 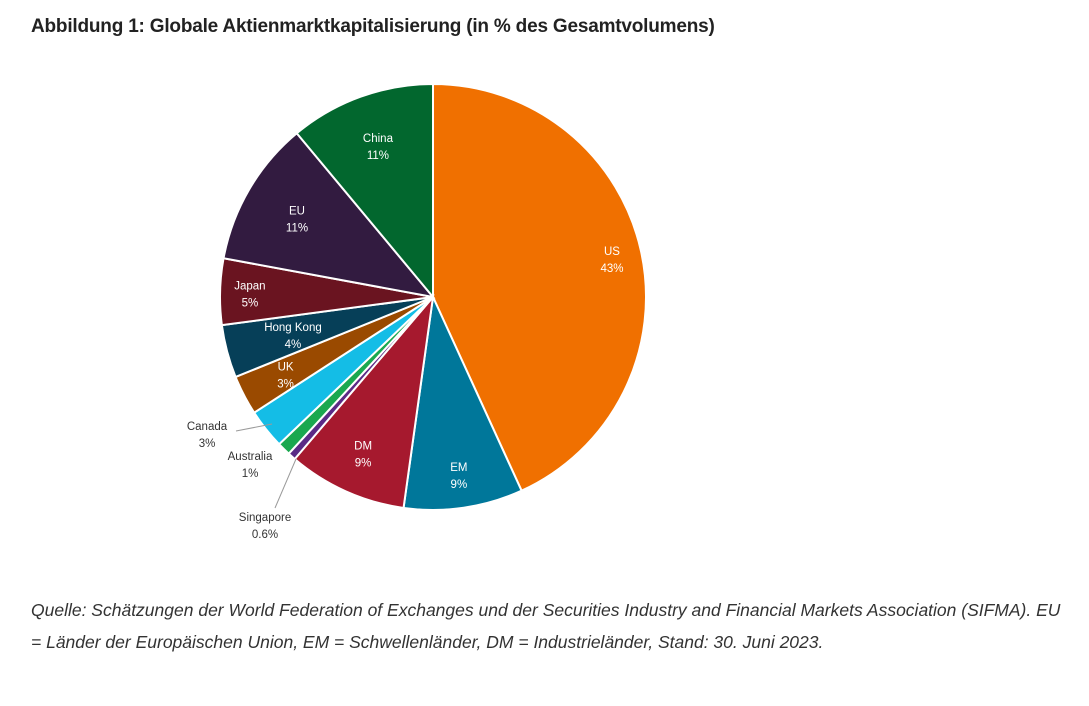 I want to click on pie-slice-us, so click(x=539, y=287).